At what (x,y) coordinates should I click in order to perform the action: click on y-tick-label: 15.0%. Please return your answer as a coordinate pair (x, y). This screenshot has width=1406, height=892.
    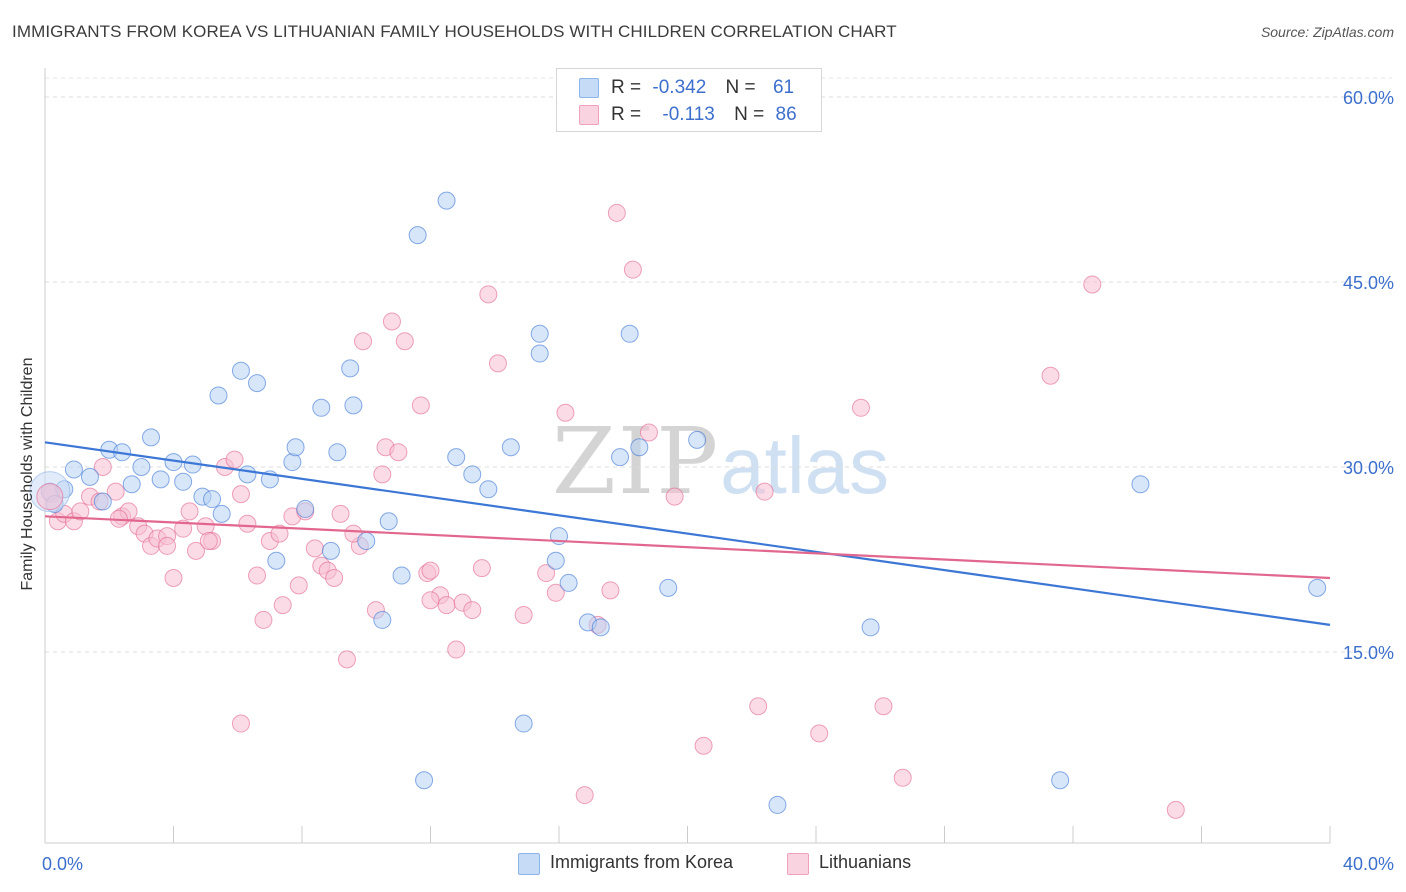
    Looking at the image, I should click on (1368, 653).